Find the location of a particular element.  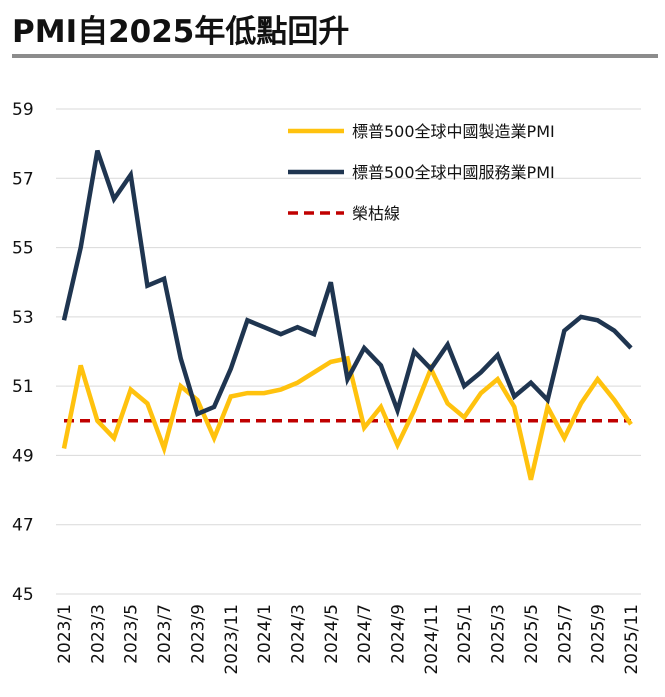

x-tick-label: 2025/11 is located at coordinates (632, 639).